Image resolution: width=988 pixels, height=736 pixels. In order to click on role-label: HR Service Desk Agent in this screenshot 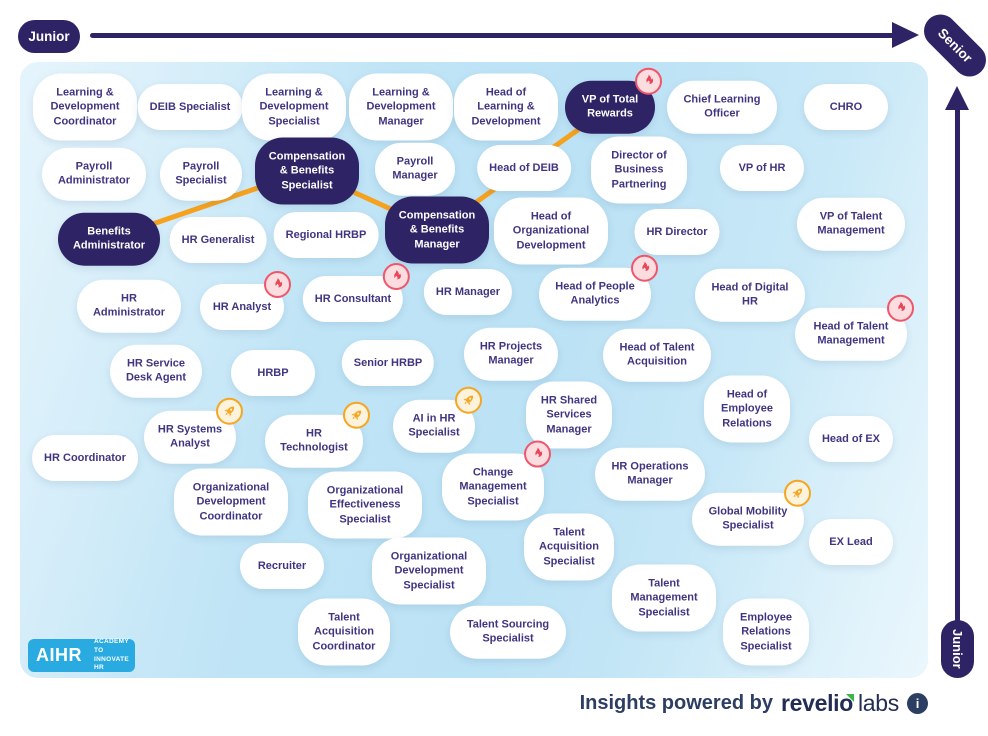, I will do `click(156, 370)`.